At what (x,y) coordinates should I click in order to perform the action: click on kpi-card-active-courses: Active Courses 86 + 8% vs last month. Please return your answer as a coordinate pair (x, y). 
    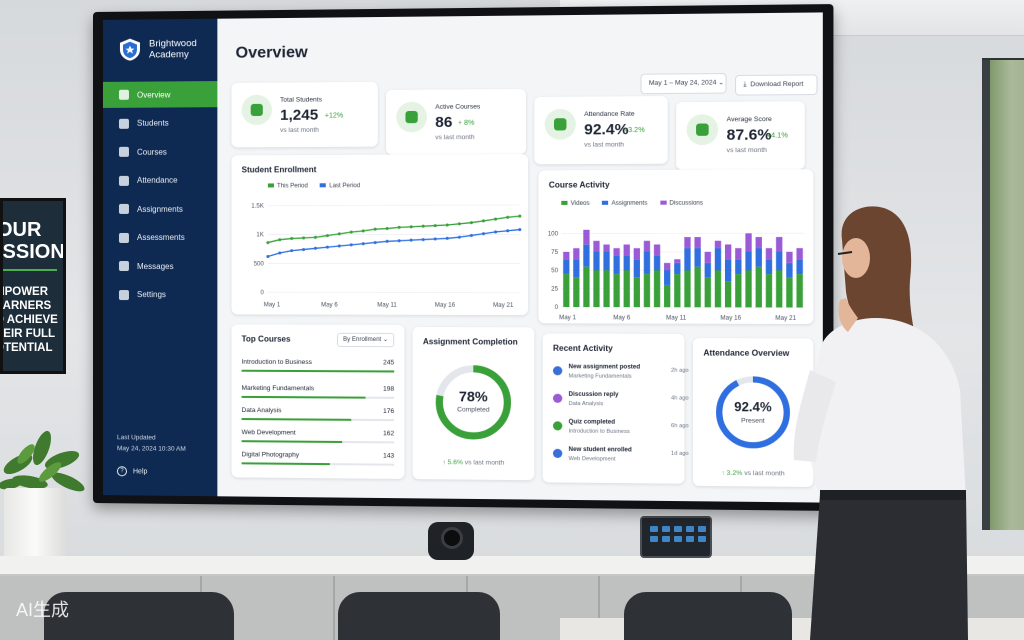
    Looking at the image, I should click on (456, 122).